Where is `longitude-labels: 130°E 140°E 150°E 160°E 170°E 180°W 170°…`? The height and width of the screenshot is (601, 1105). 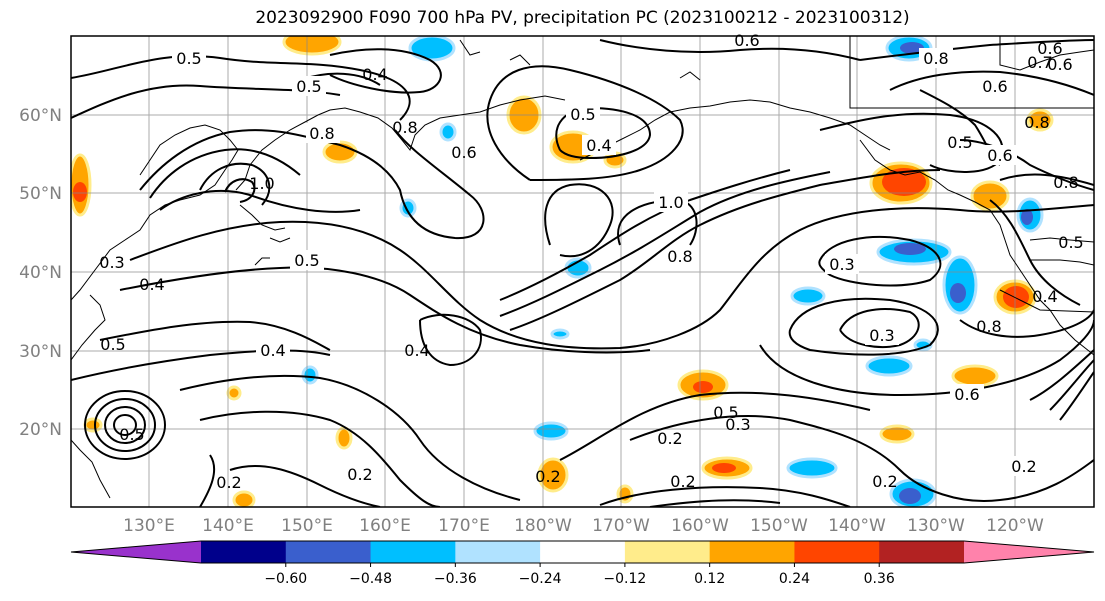 longitude-labels: 130°E 140°E 150°E 160°E 170°E 180°W 170°… is located at coordinates (583, 526).